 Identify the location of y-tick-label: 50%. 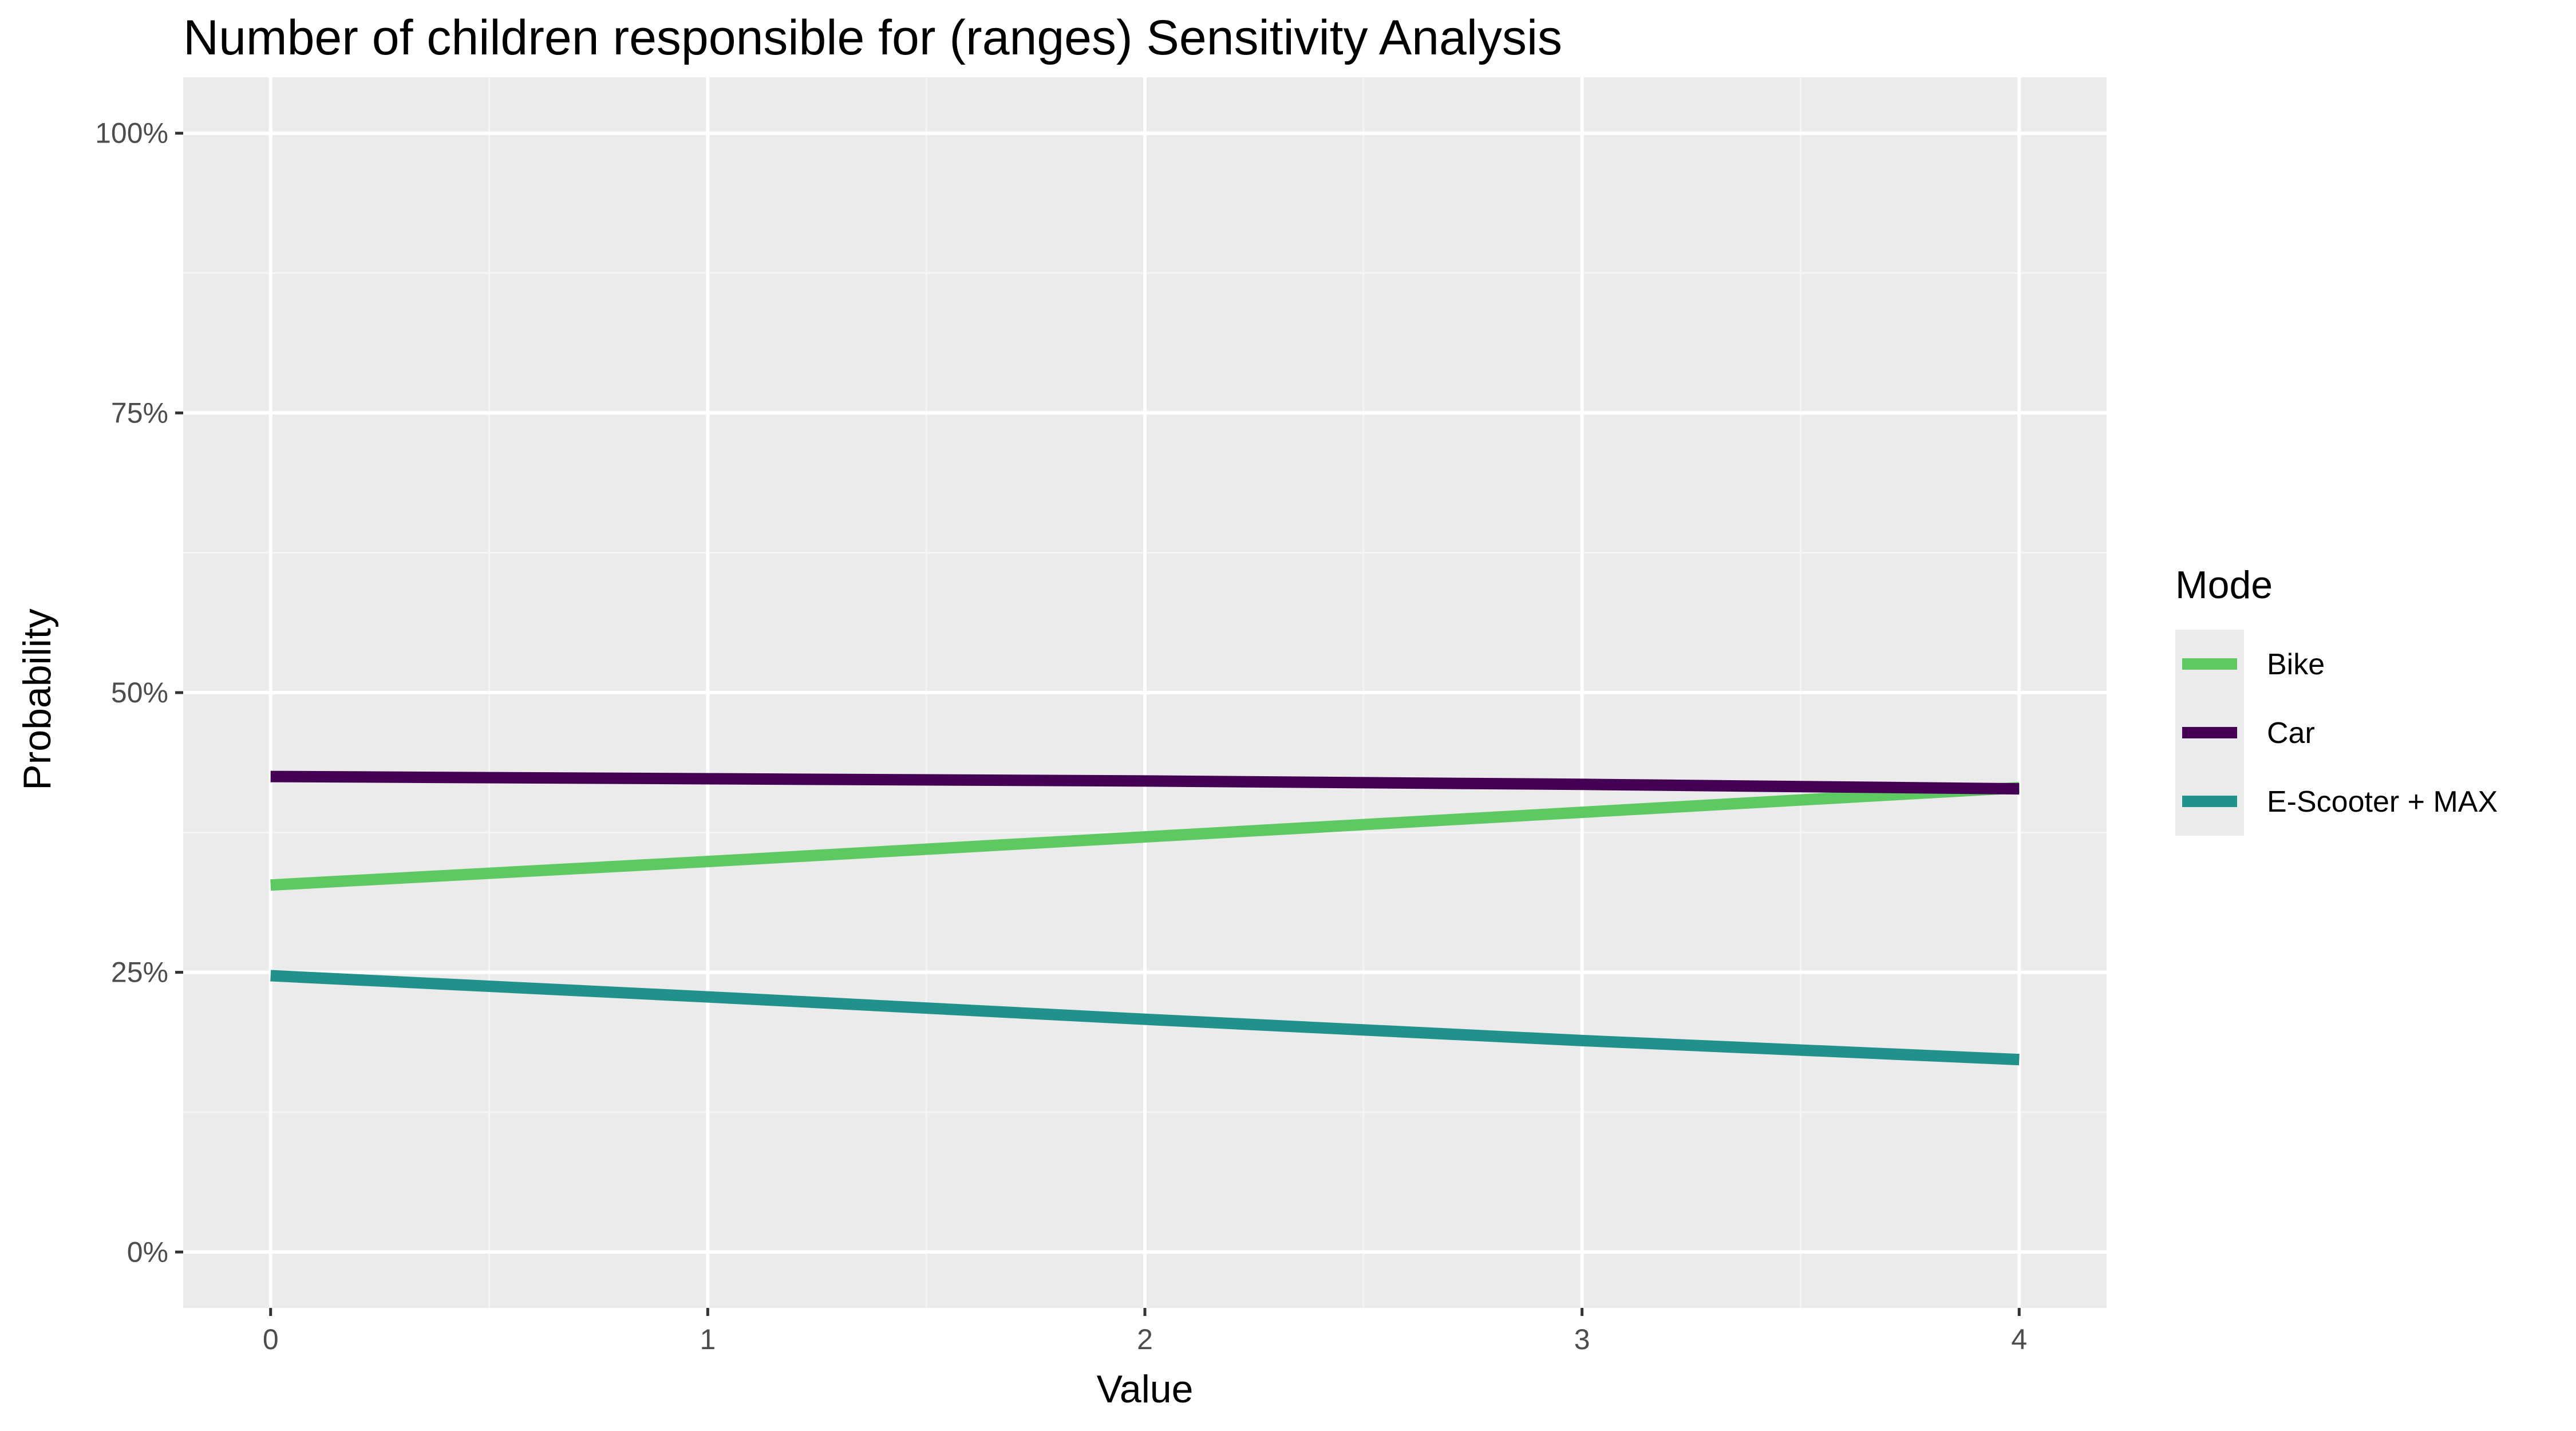
(139, 693).